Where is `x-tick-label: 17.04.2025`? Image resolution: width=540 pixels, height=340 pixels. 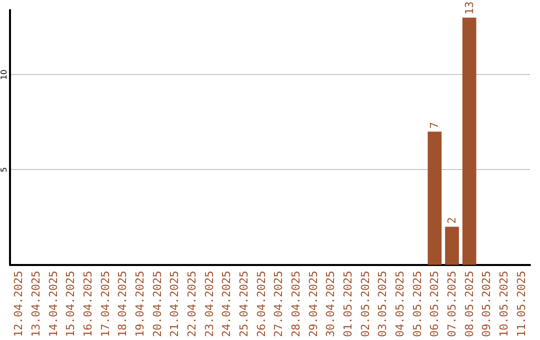 x-tick-label: 17.04.2025 is located at coordinates (105, 304).